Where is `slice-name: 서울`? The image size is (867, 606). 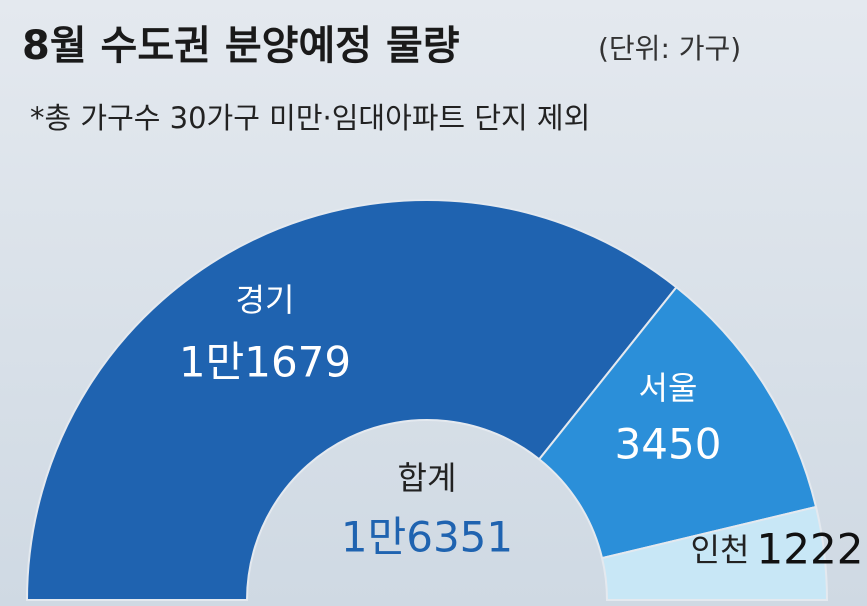
slice-name: 서울 is located at coordinates (668, 388).